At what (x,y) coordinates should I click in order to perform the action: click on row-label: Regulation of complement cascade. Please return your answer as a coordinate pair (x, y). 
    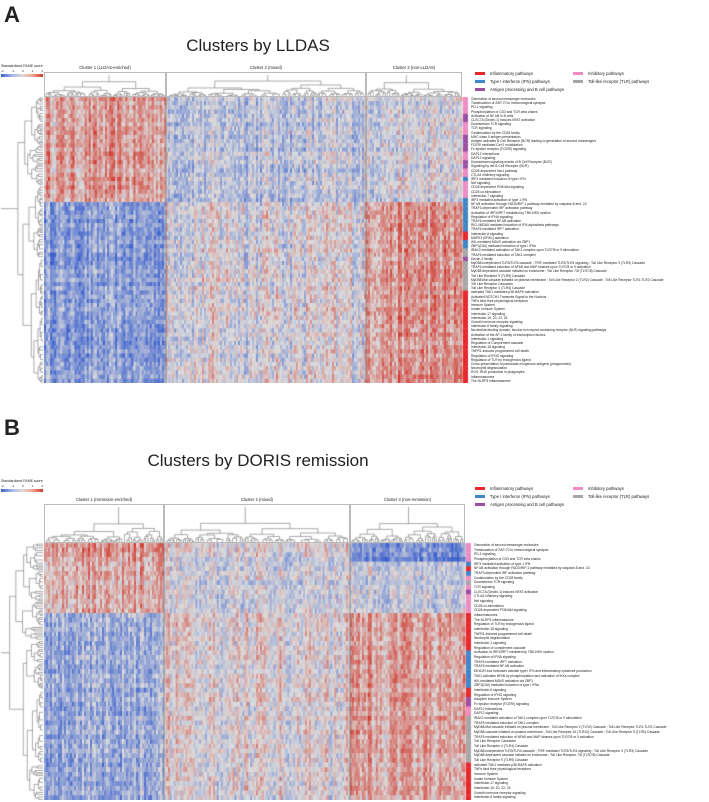
    Looking at the image, I should click on (500, 647).